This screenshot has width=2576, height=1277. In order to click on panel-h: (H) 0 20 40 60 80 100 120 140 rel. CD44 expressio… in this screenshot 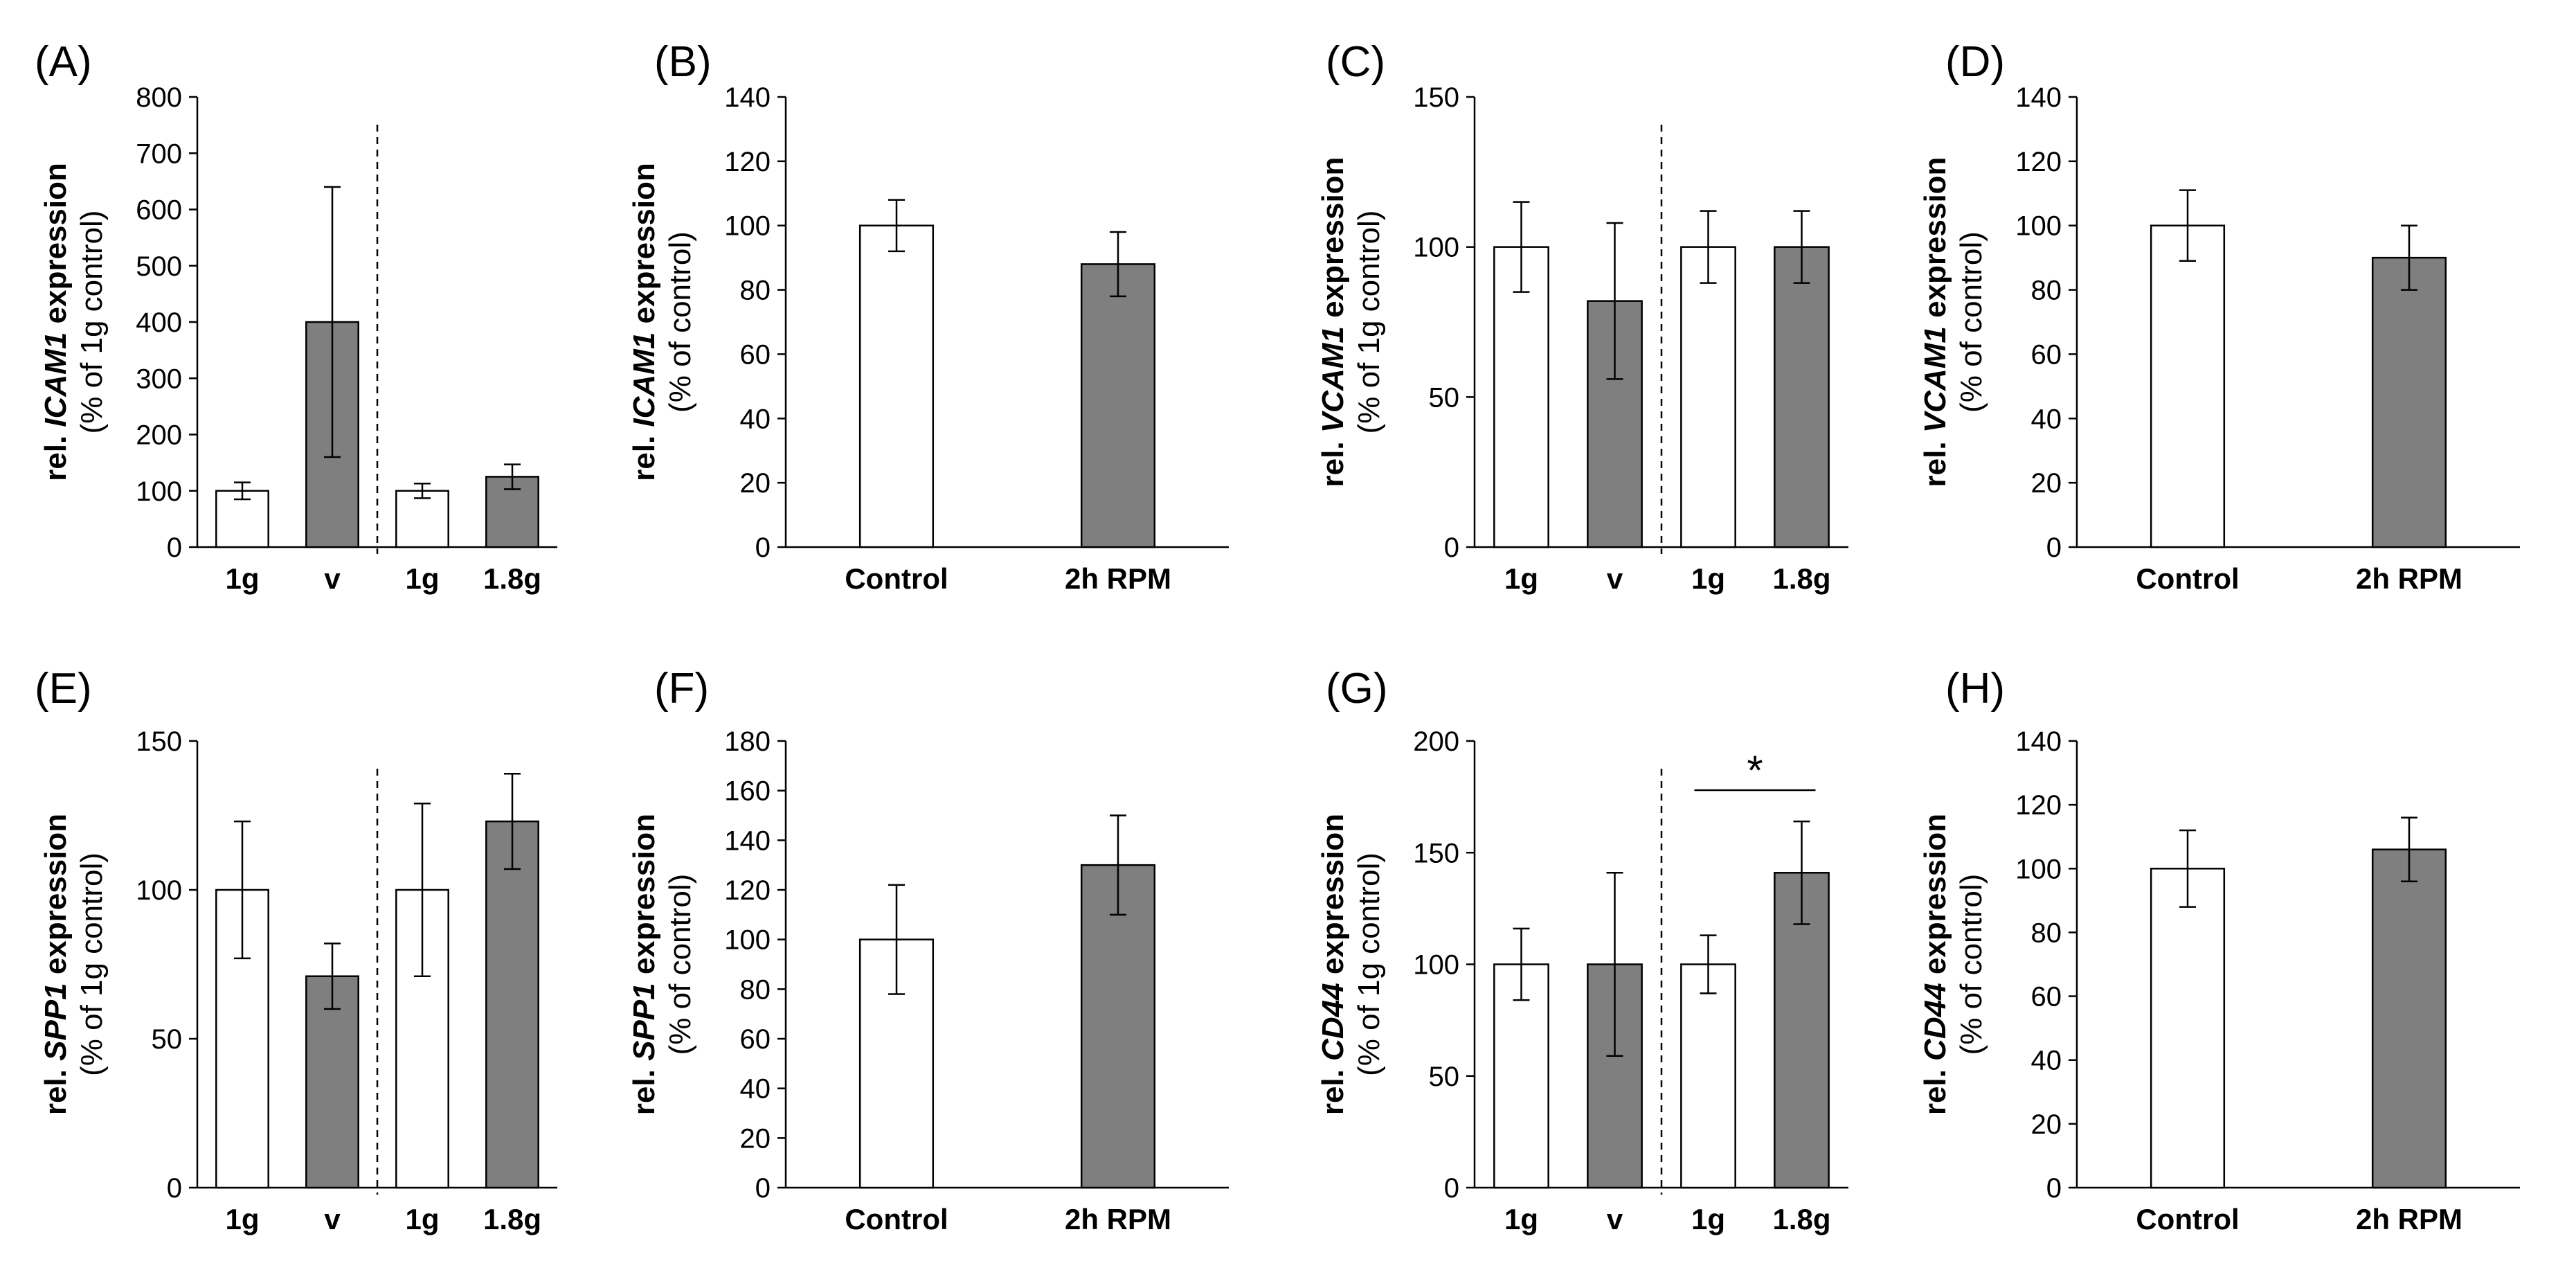, I will do `click(2219, 950)`.